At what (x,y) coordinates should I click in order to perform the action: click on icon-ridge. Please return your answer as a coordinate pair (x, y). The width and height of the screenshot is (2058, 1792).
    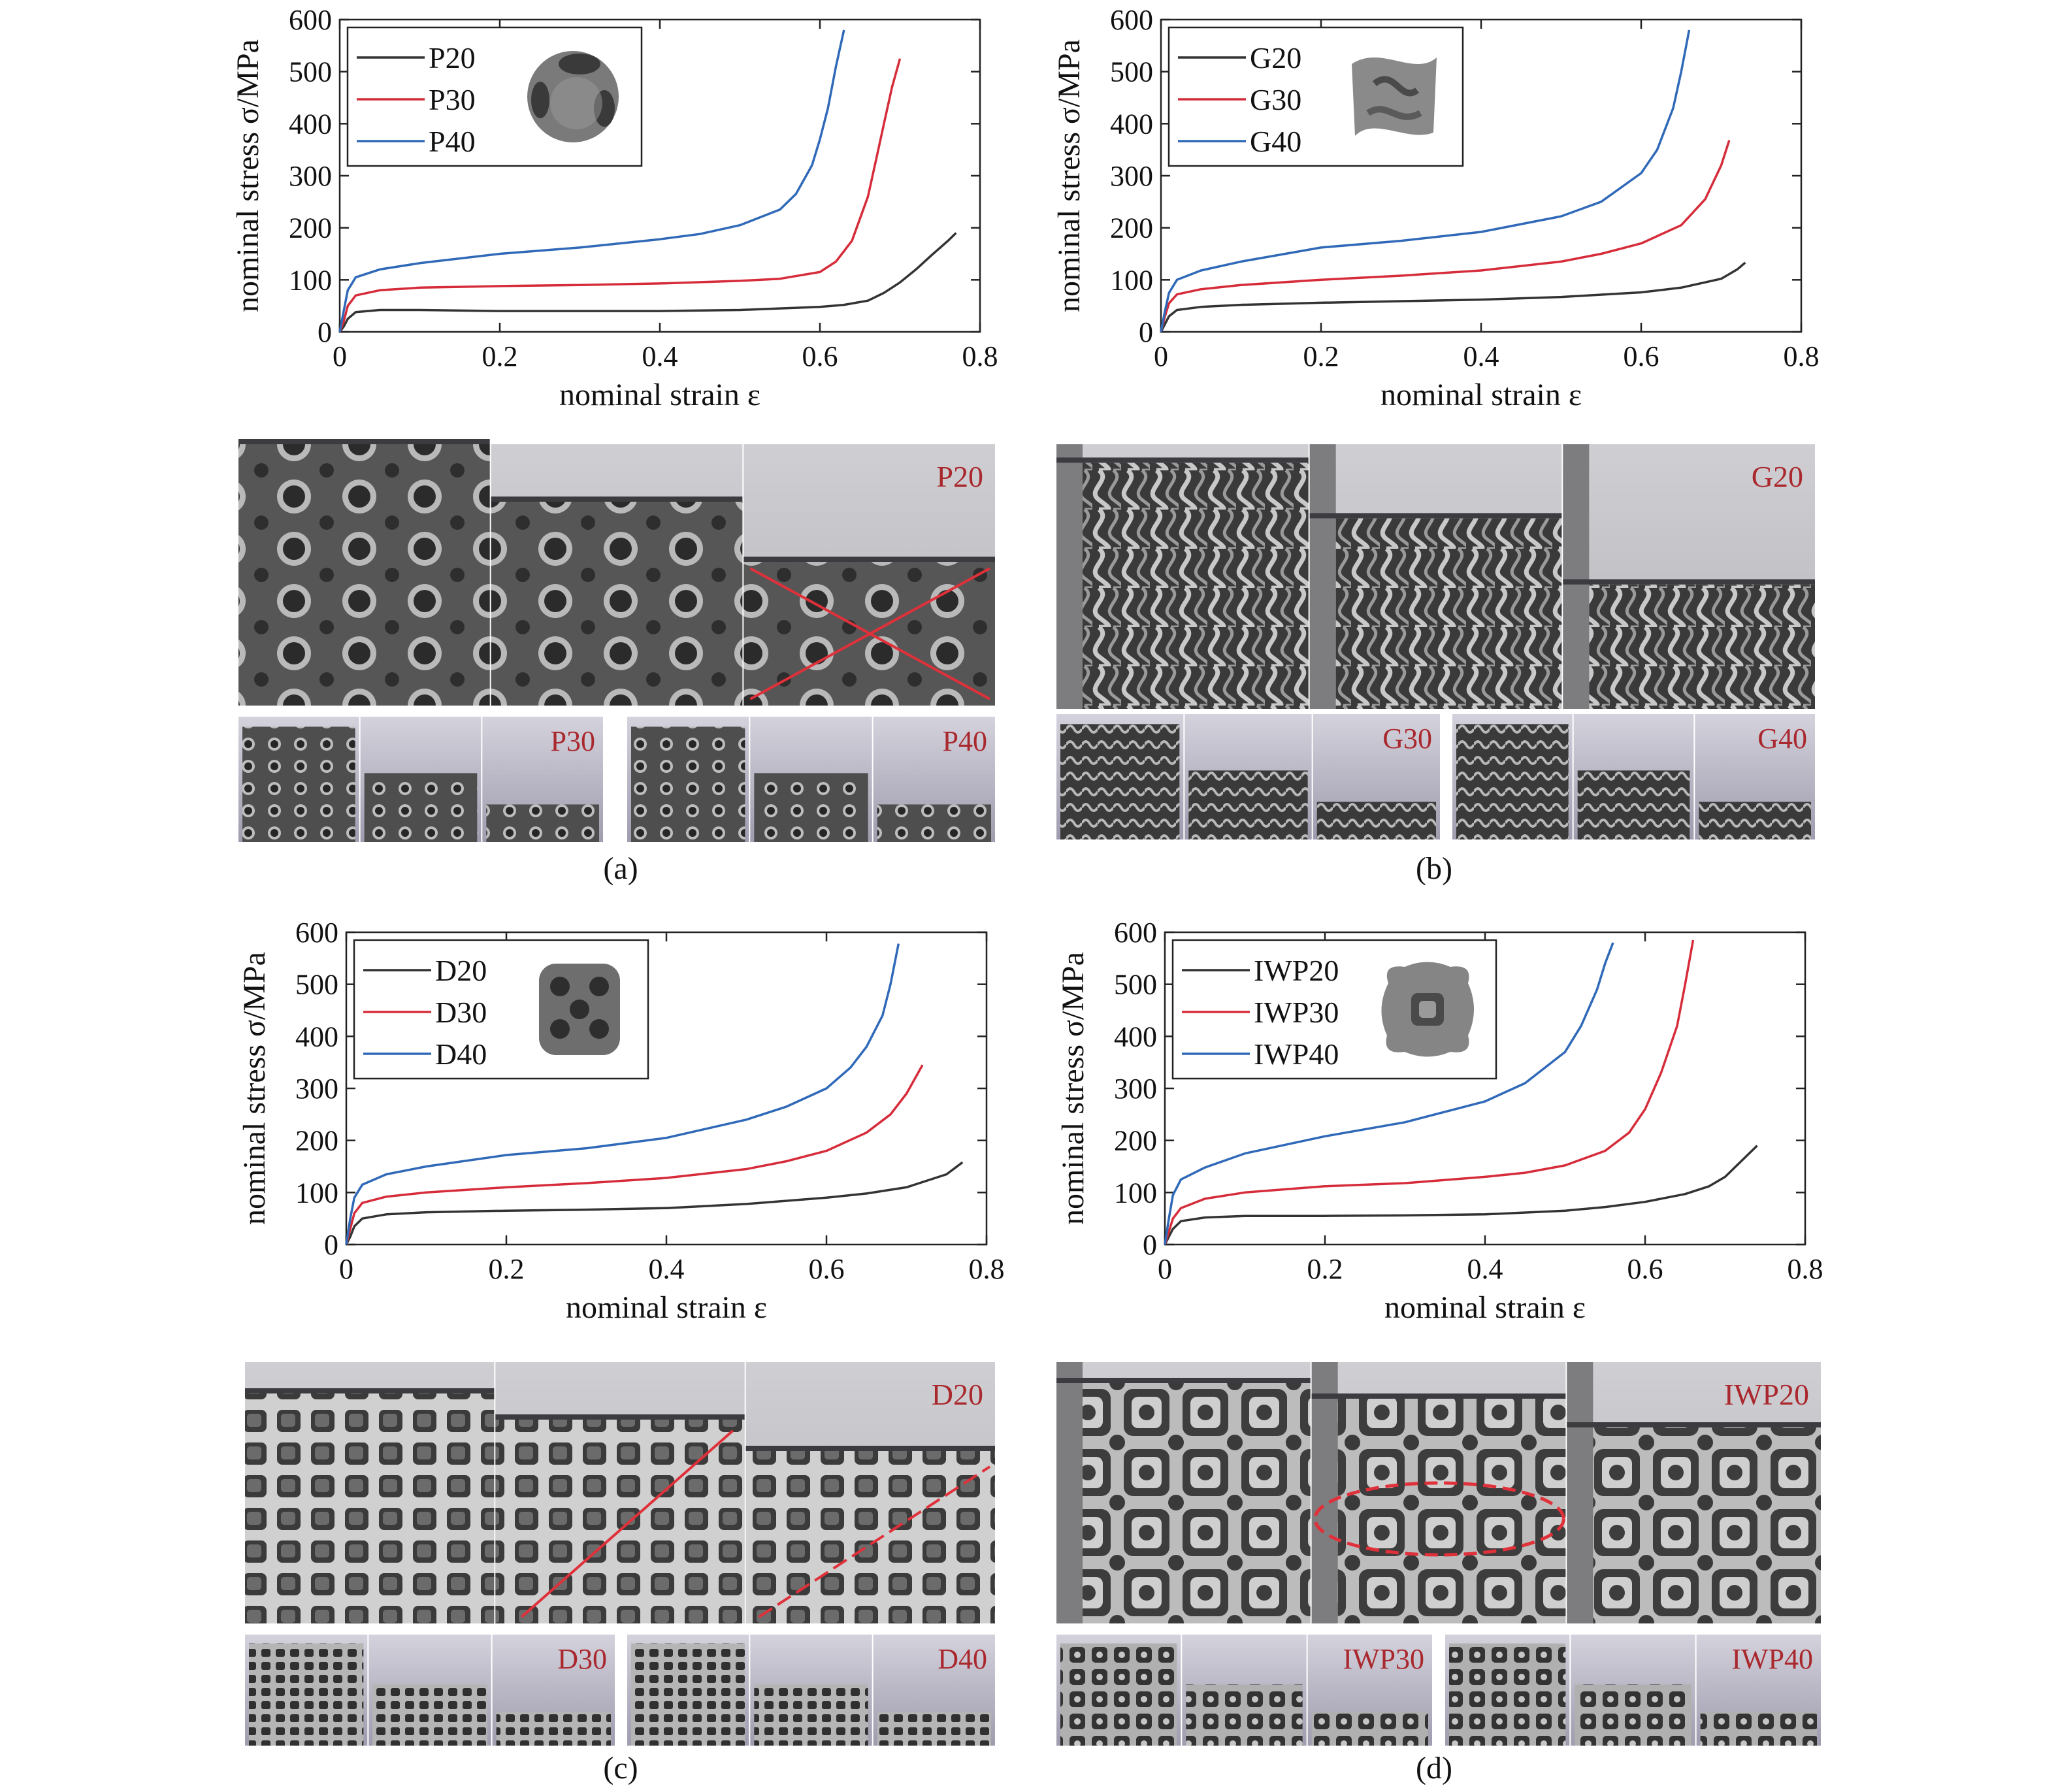
    Looking at the image, I should click on (1394, 113).